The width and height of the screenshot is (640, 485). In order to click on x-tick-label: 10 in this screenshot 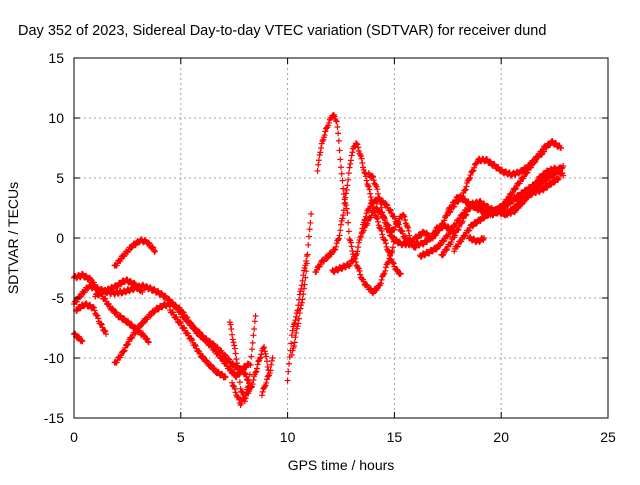, I will do `click(288, 437)`.